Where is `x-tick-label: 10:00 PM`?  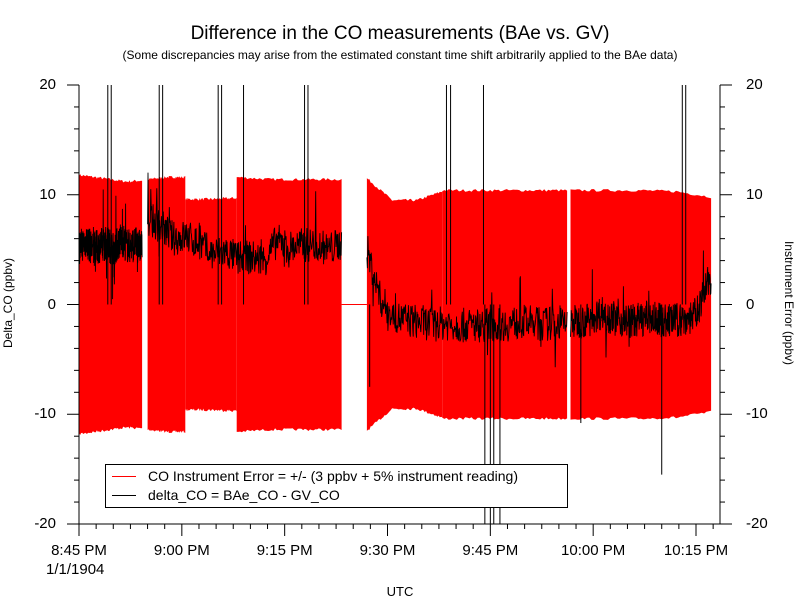 x-tick-label: 10:00 PM is located at coordinates (593, 550).